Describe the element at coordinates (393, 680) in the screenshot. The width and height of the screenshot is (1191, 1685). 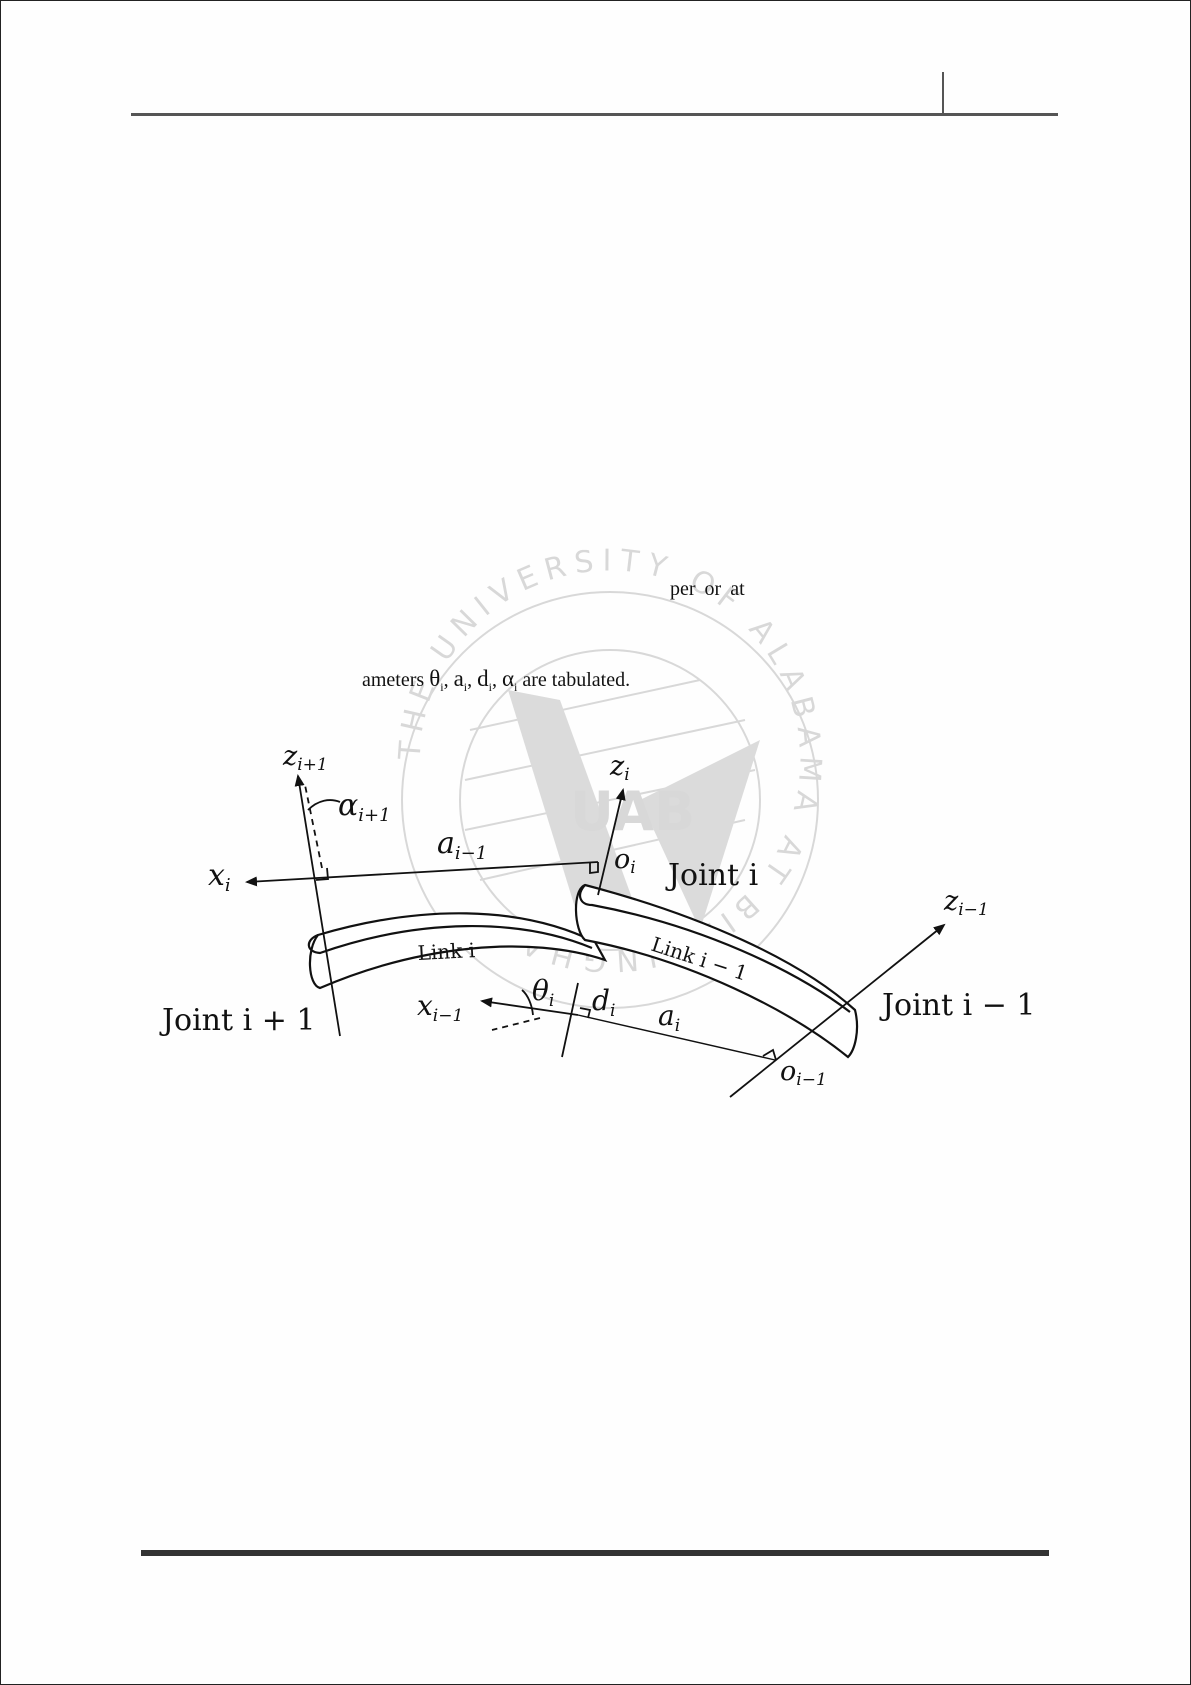
I see `parameter-line-prefix: ameters` at that location.